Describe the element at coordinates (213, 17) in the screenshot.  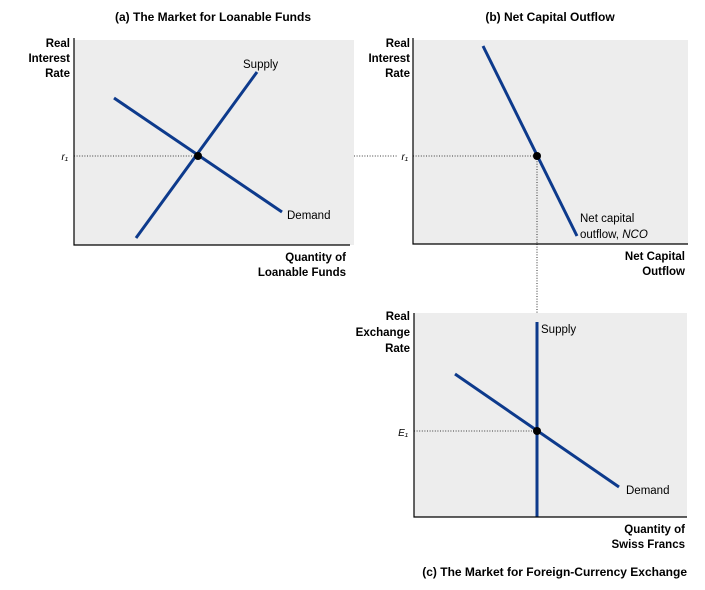
I see `panel-a-title: (a) The Market for Loanable Funds` at that location.